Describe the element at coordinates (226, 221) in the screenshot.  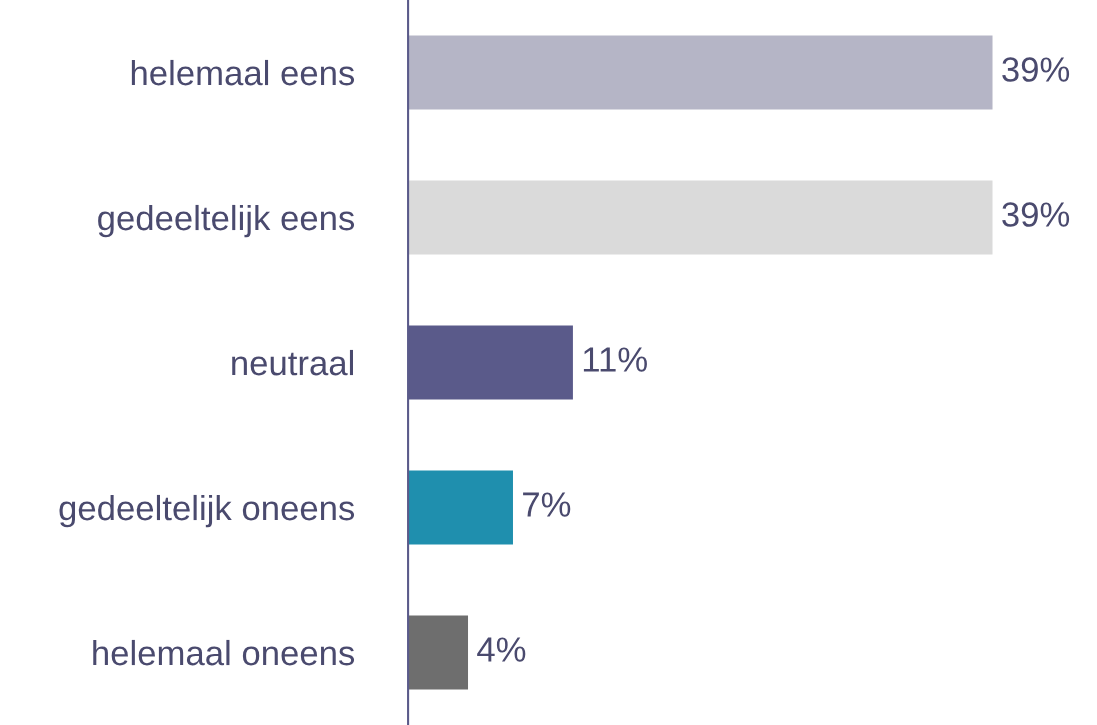
I see `y-tick-label: gedeeltelijk eens` at that location.